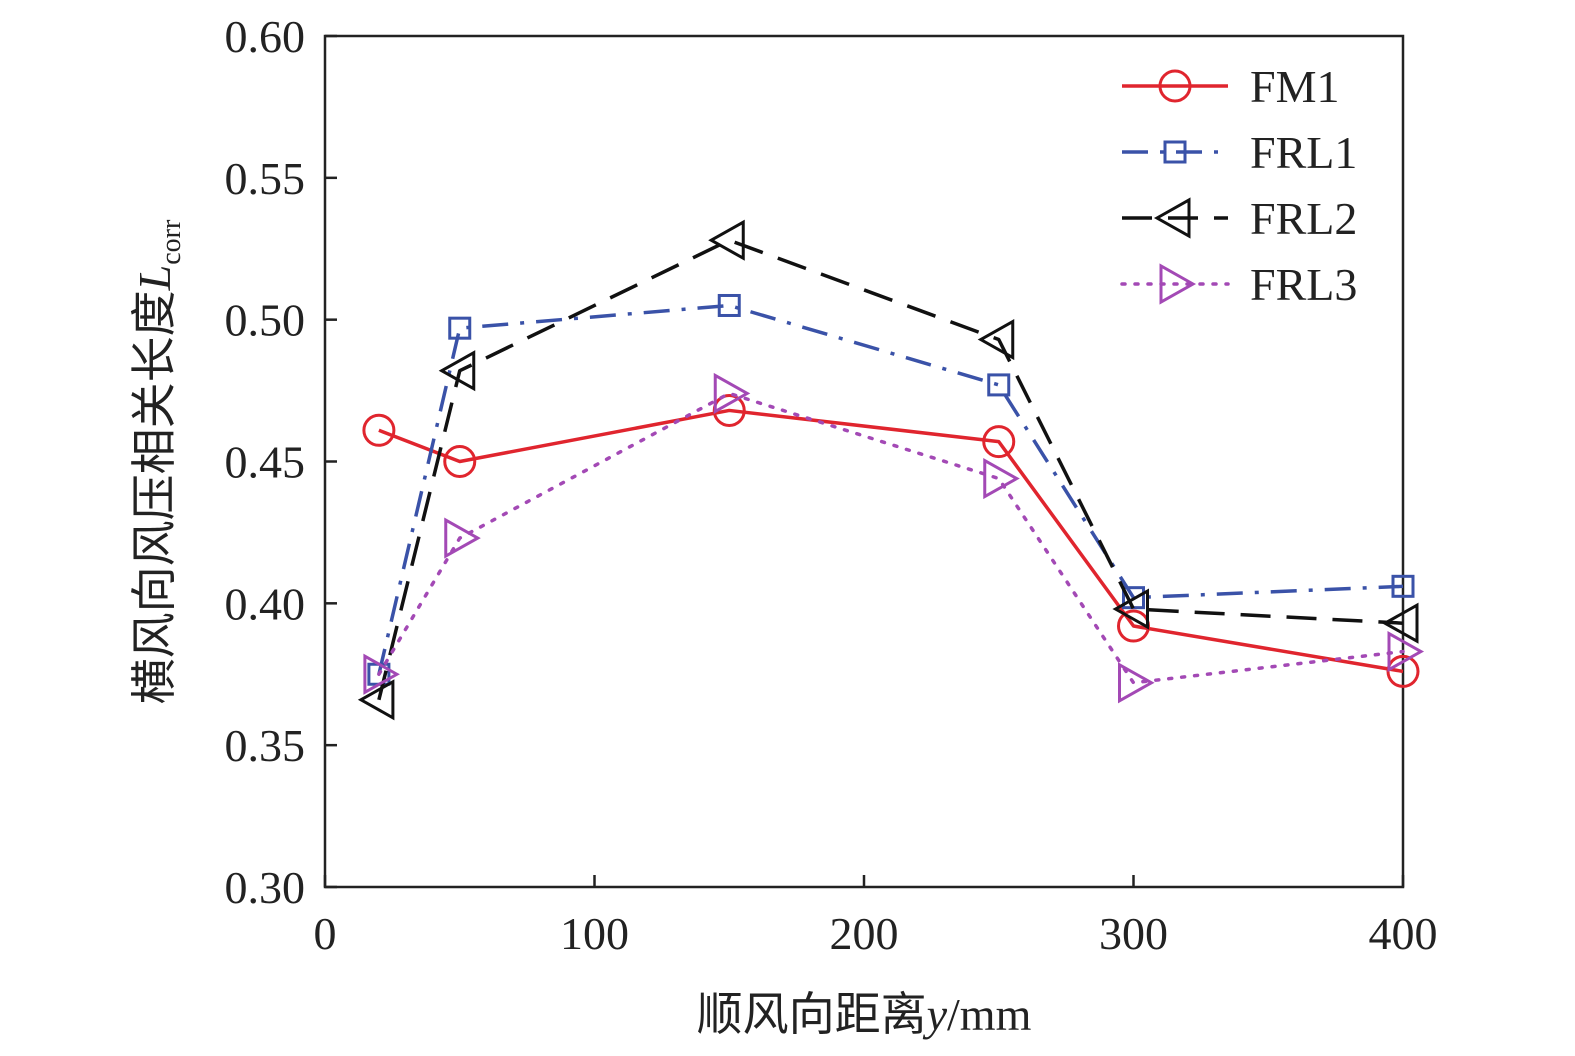  Describe the element at coordinates (265, 178) in the screenshot. I see `y-tick-label: 0.55` at that location.